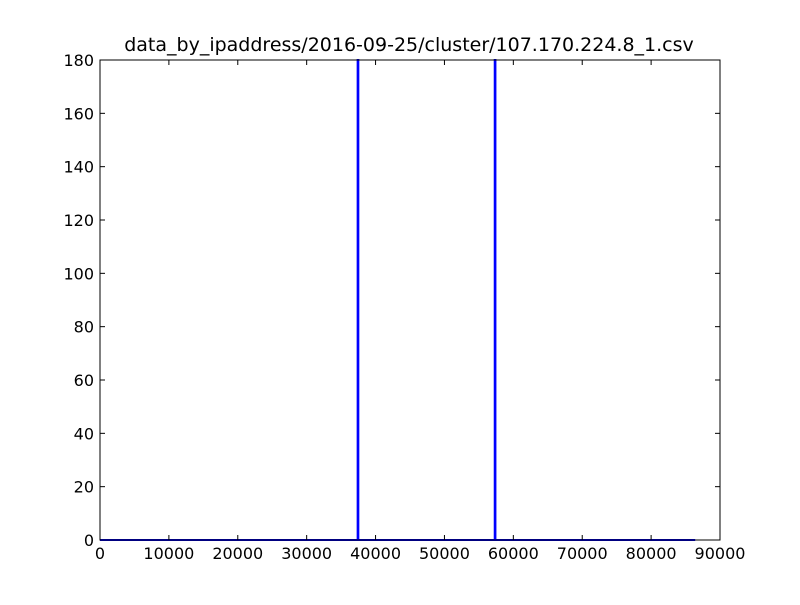  Describe the element at coordinates (444, 553) in the screenshot. I see `x-tick-label: 50000` at that location.